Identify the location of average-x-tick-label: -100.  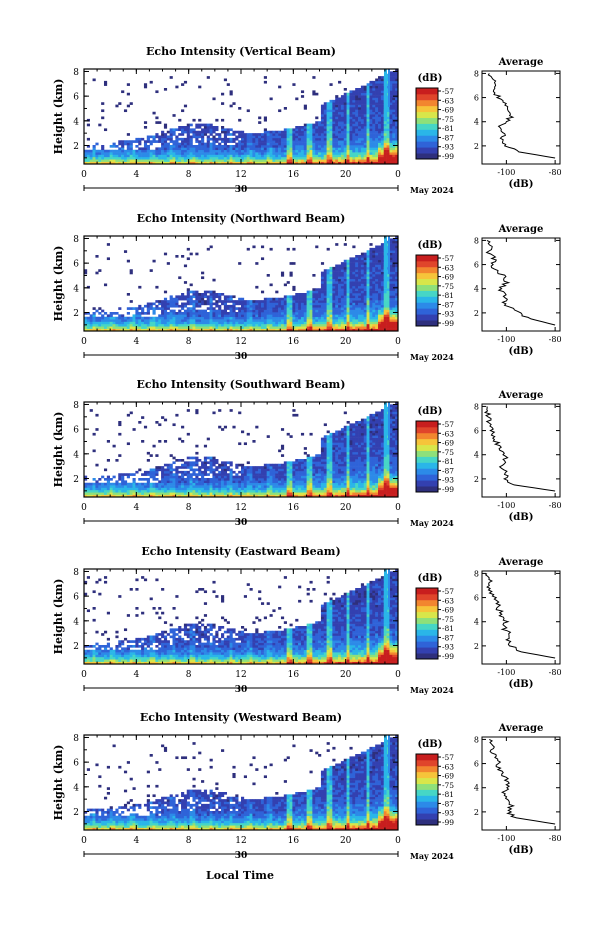
(506, 339).